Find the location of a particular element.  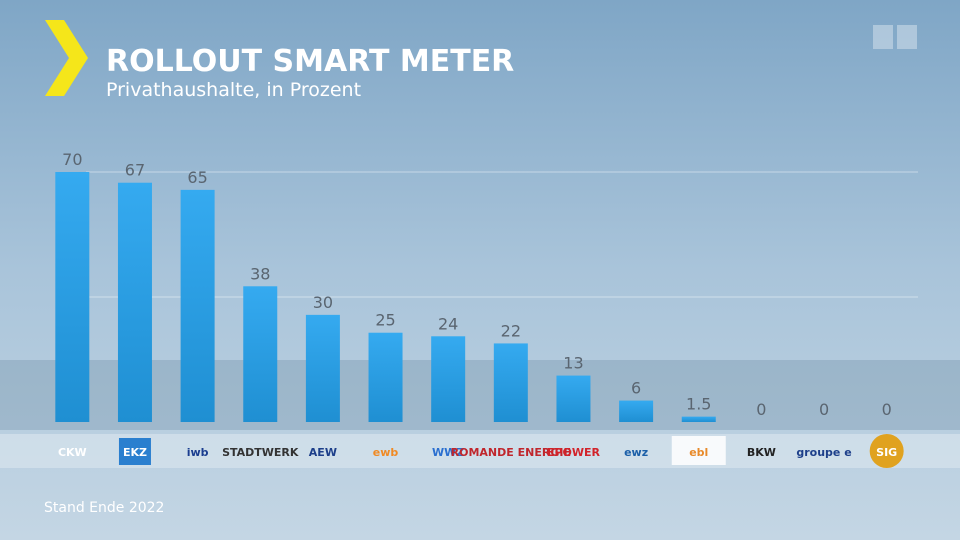

category-label: ewz is located at coordinates (636, 452).